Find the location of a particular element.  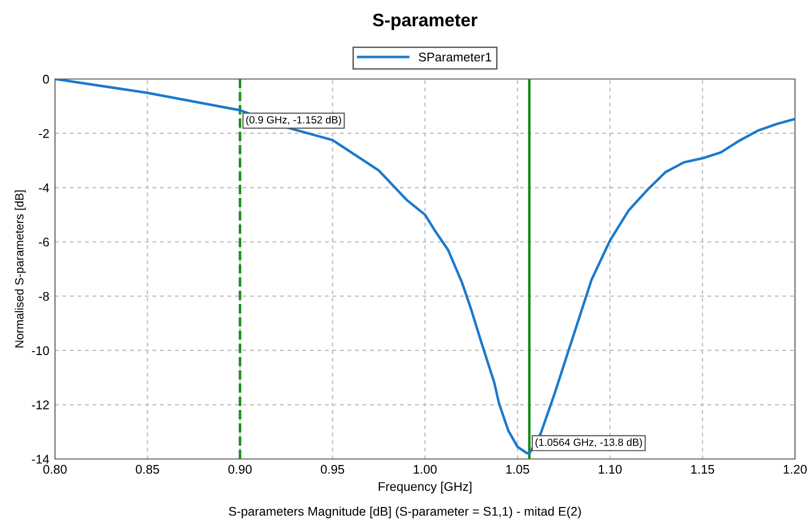

text: S-parameters Magnitude [dB] (S-parameter = S1,1) - mitad E(2) is located at coordinates (404, 512).